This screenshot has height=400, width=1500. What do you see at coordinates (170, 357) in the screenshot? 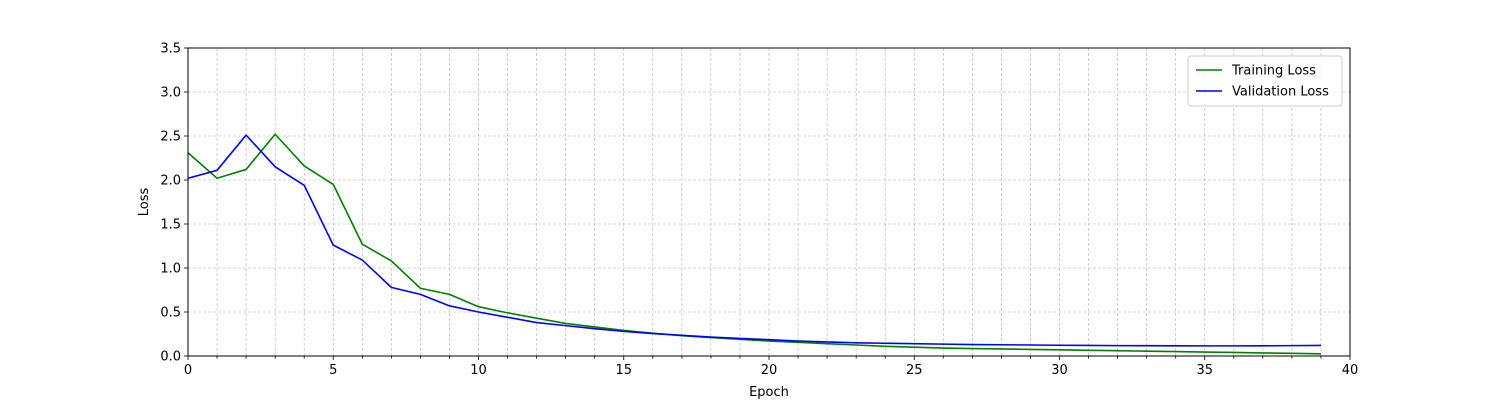
I see `y-tick-label: 0.0` at bounding box center [170, 357].